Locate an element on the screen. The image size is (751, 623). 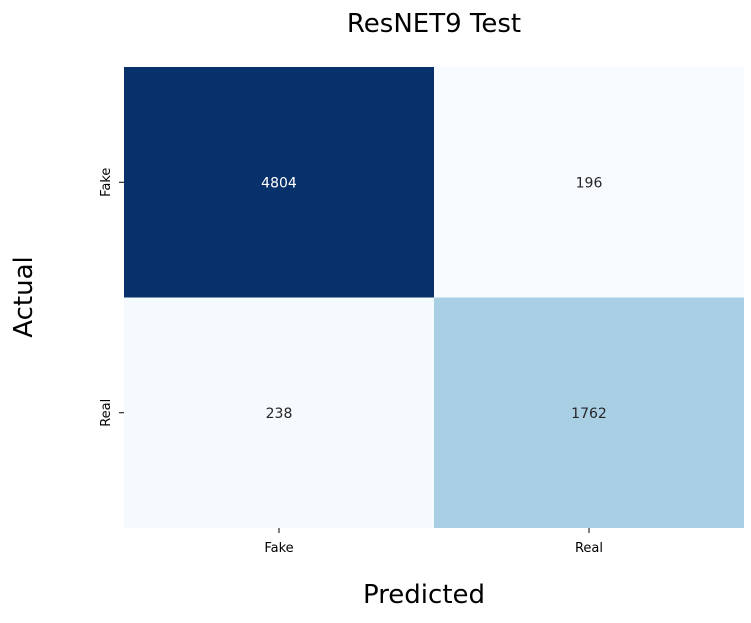
cell-value-label: 196 is located at coordinates (589, 183).